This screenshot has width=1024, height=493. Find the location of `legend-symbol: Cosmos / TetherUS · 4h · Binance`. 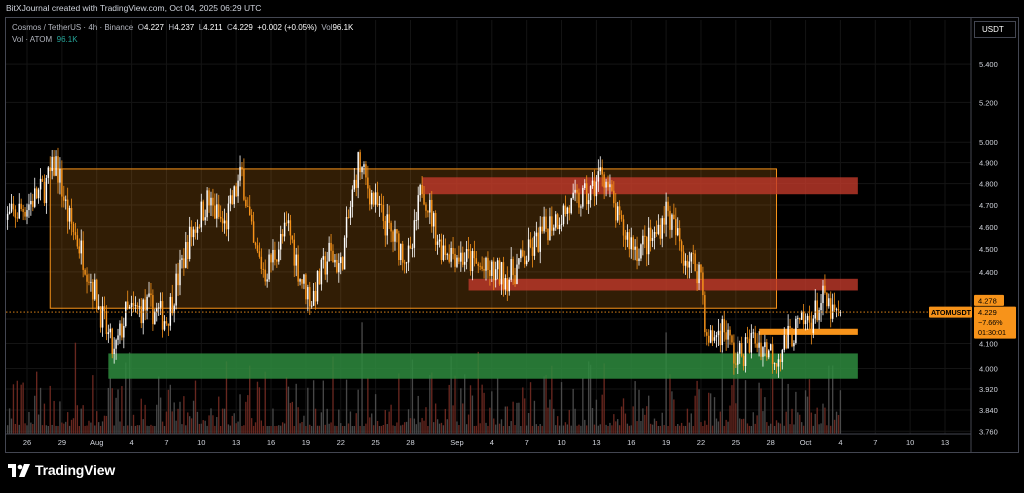

legend-symbol: Cosmos / TetherUS · 4h · Binance is located at coordinates (73, 27).